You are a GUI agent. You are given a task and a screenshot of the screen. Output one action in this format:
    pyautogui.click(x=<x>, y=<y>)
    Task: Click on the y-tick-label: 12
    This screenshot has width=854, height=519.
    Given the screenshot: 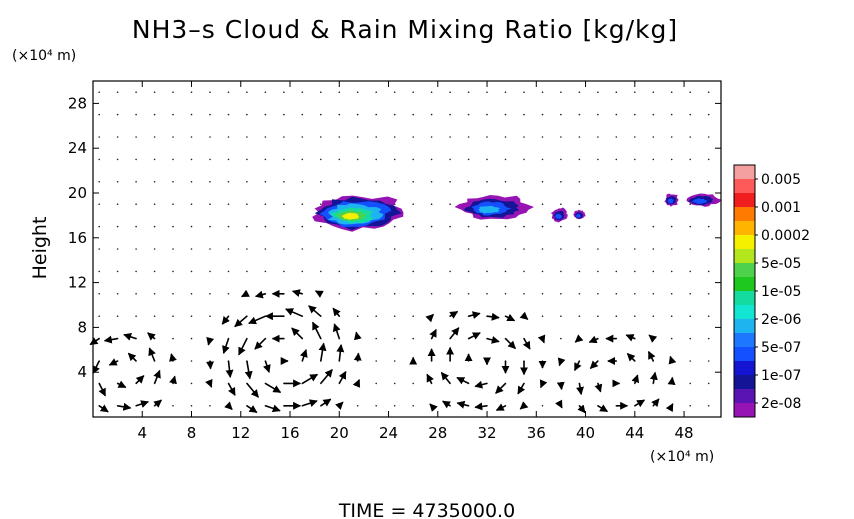 What is the action you would take?
    pyautogui.click(x=77, y=283)
    